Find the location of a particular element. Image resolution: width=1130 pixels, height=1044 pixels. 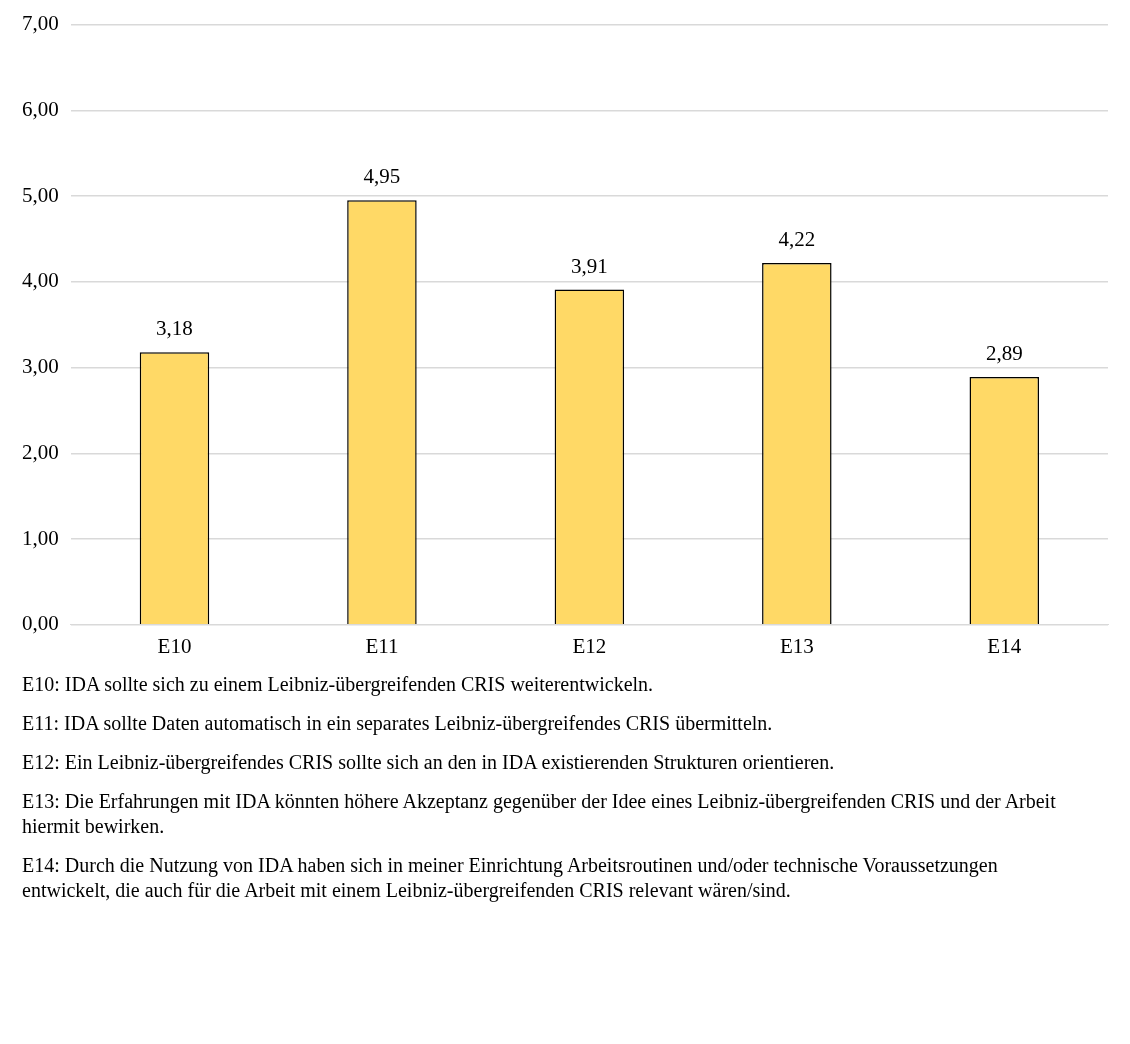

y-tick-label: 6,00 is located at coordinates (40, 108).